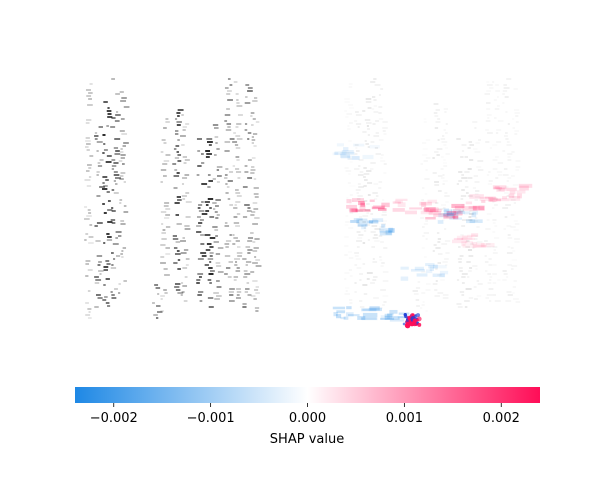  Describe the element at coordinates (404, 324) in the screenshot. I see `shap-hotspot-cell` at that location.